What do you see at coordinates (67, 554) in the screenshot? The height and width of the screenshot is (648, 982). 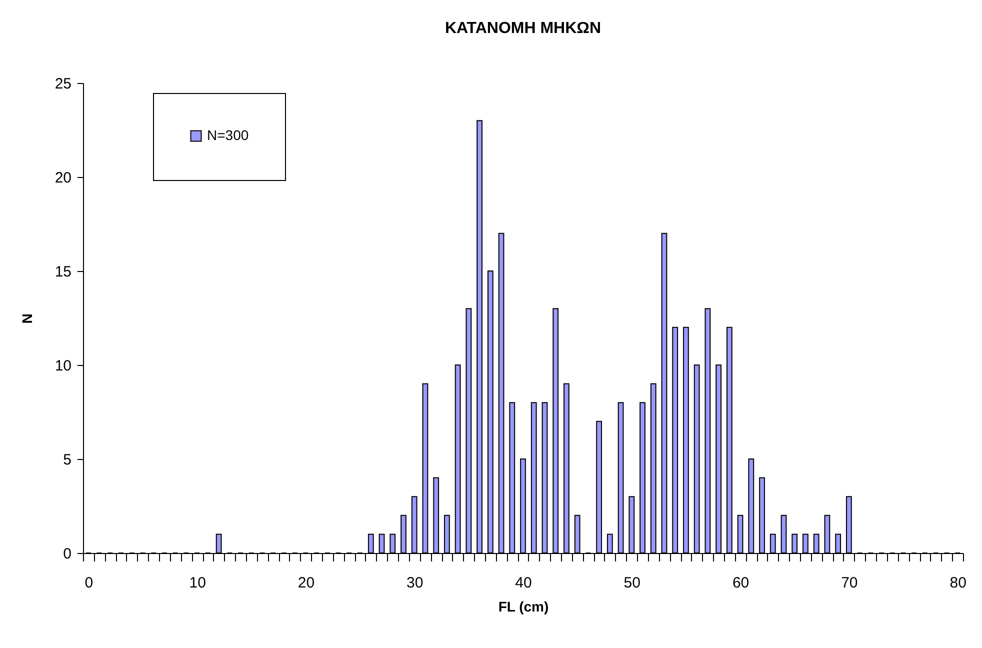 I see `y-tick-label: 0` at bounding box center [67, 554].